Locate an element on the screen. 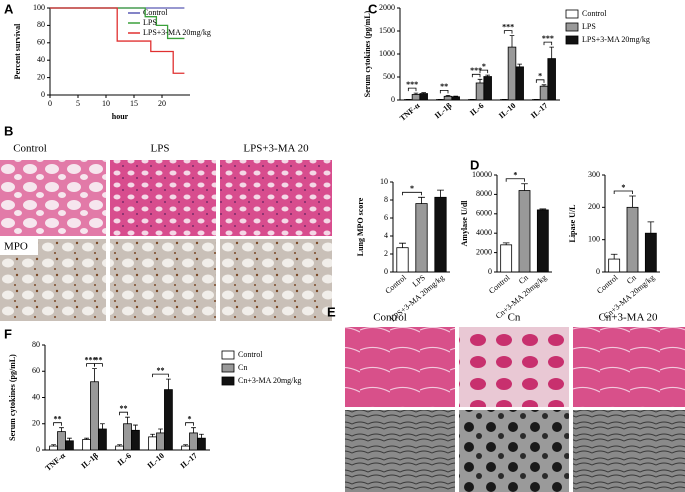 Image resolution: width=685 pixels, height=492 pixels. y-axis-label: Percent survival is located at coordinates (17, 51).